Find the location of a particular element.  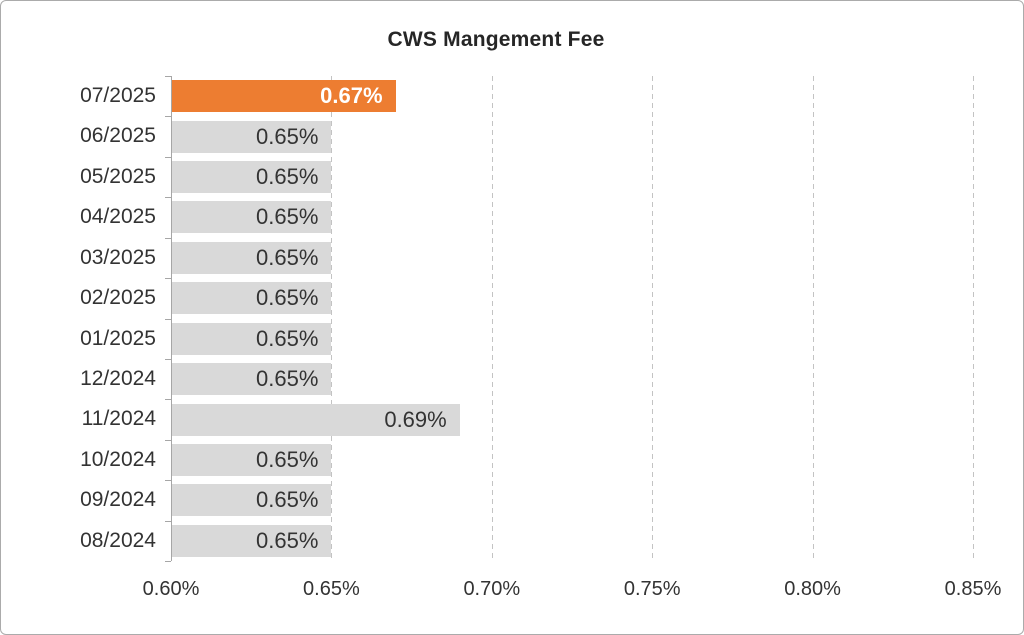

category-axis-line is located at coordinates (171, 318).